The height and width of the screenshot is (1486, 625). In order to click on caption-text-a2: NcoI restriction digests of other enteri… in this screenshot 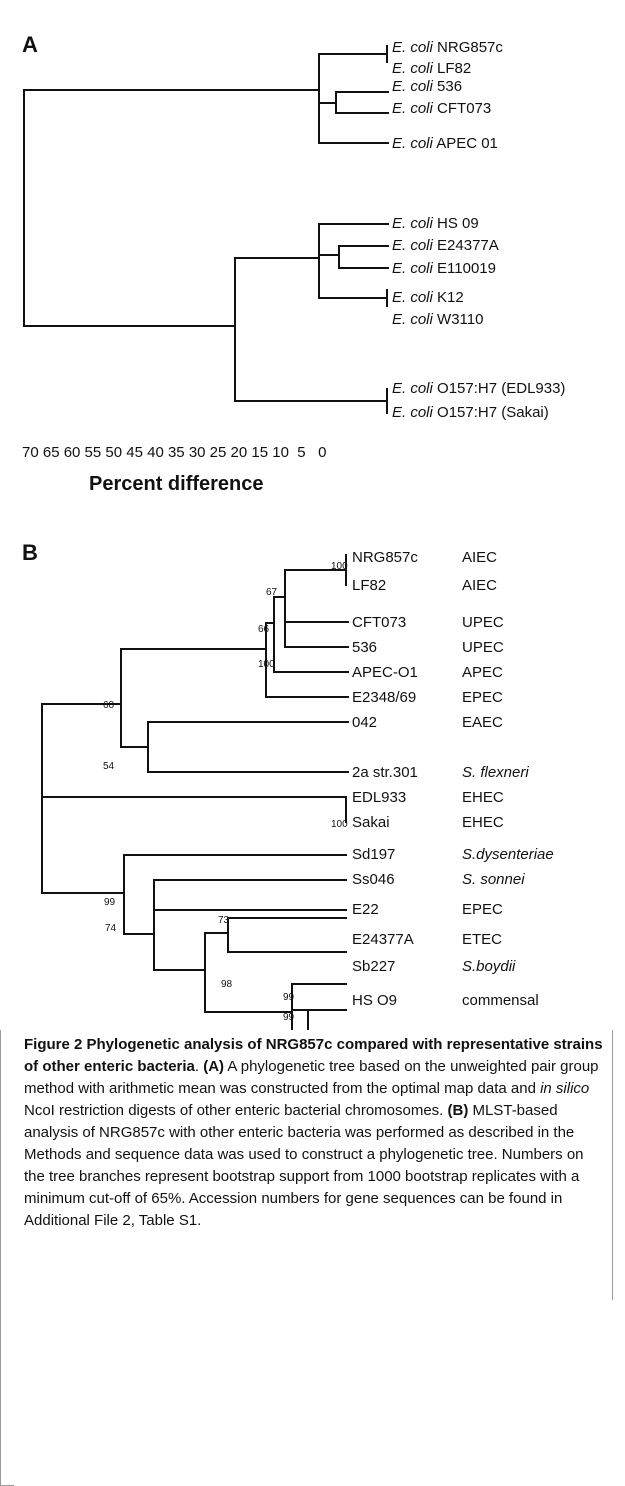, I will do `click(236, 1110)`.